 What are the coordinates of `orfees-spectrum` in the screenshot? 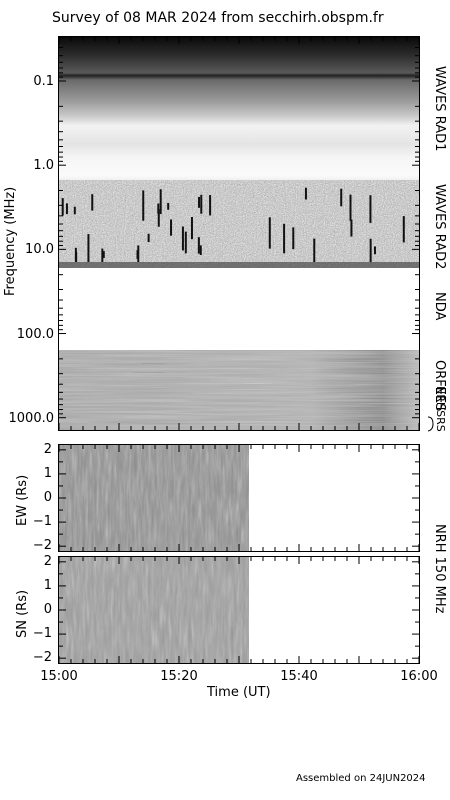 It's located at (239, 390).